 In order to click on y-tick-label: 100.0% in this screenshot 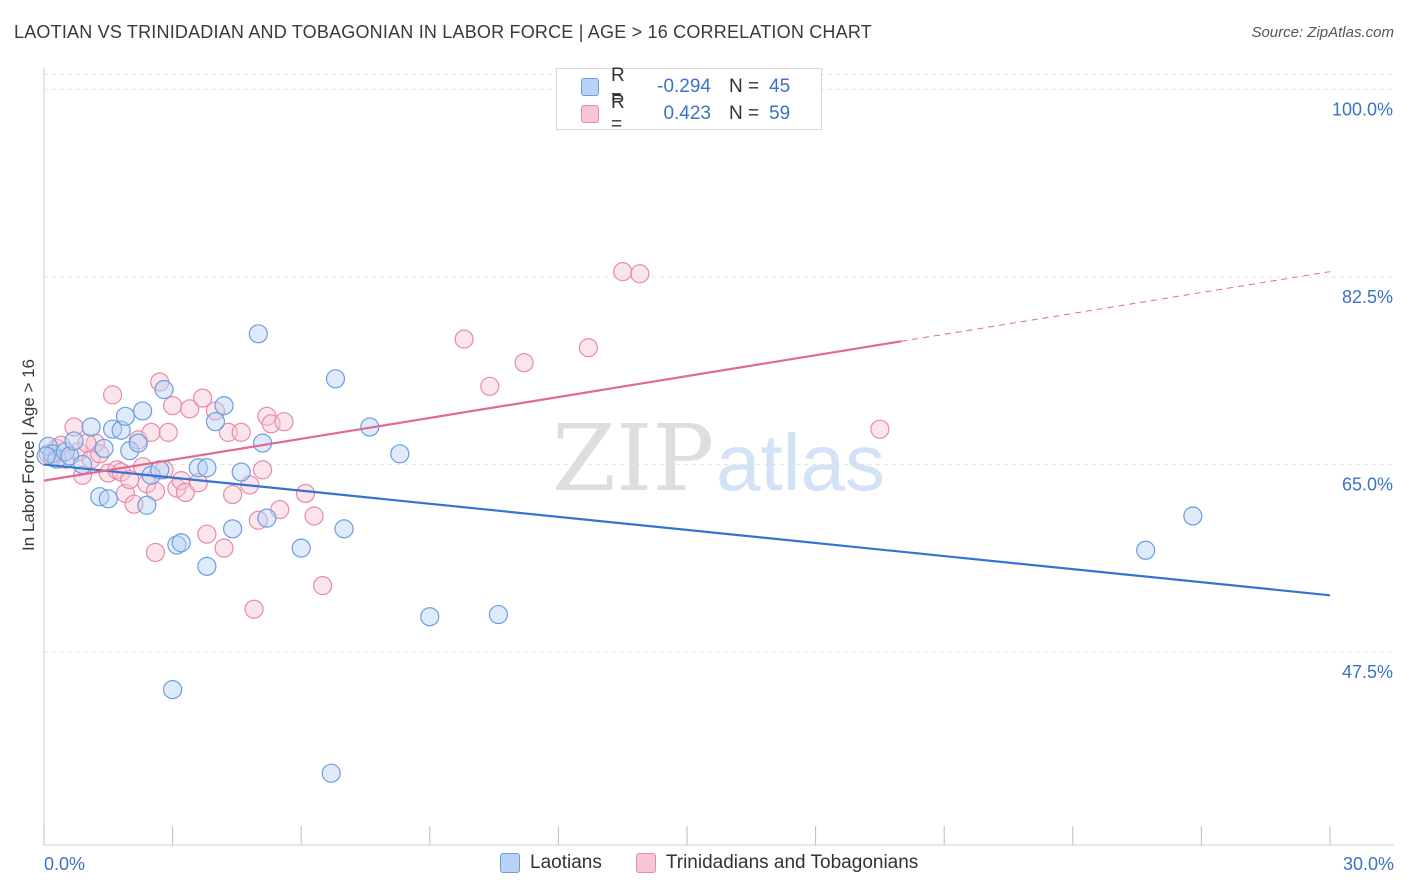, I will do `click(1362, 109)`.